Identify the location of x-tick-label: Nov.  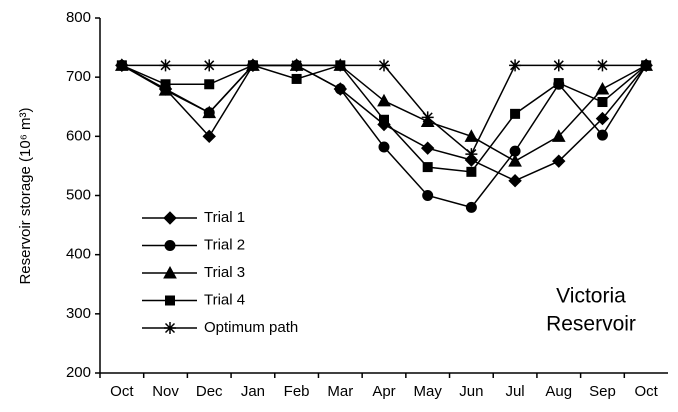
(165, 391).